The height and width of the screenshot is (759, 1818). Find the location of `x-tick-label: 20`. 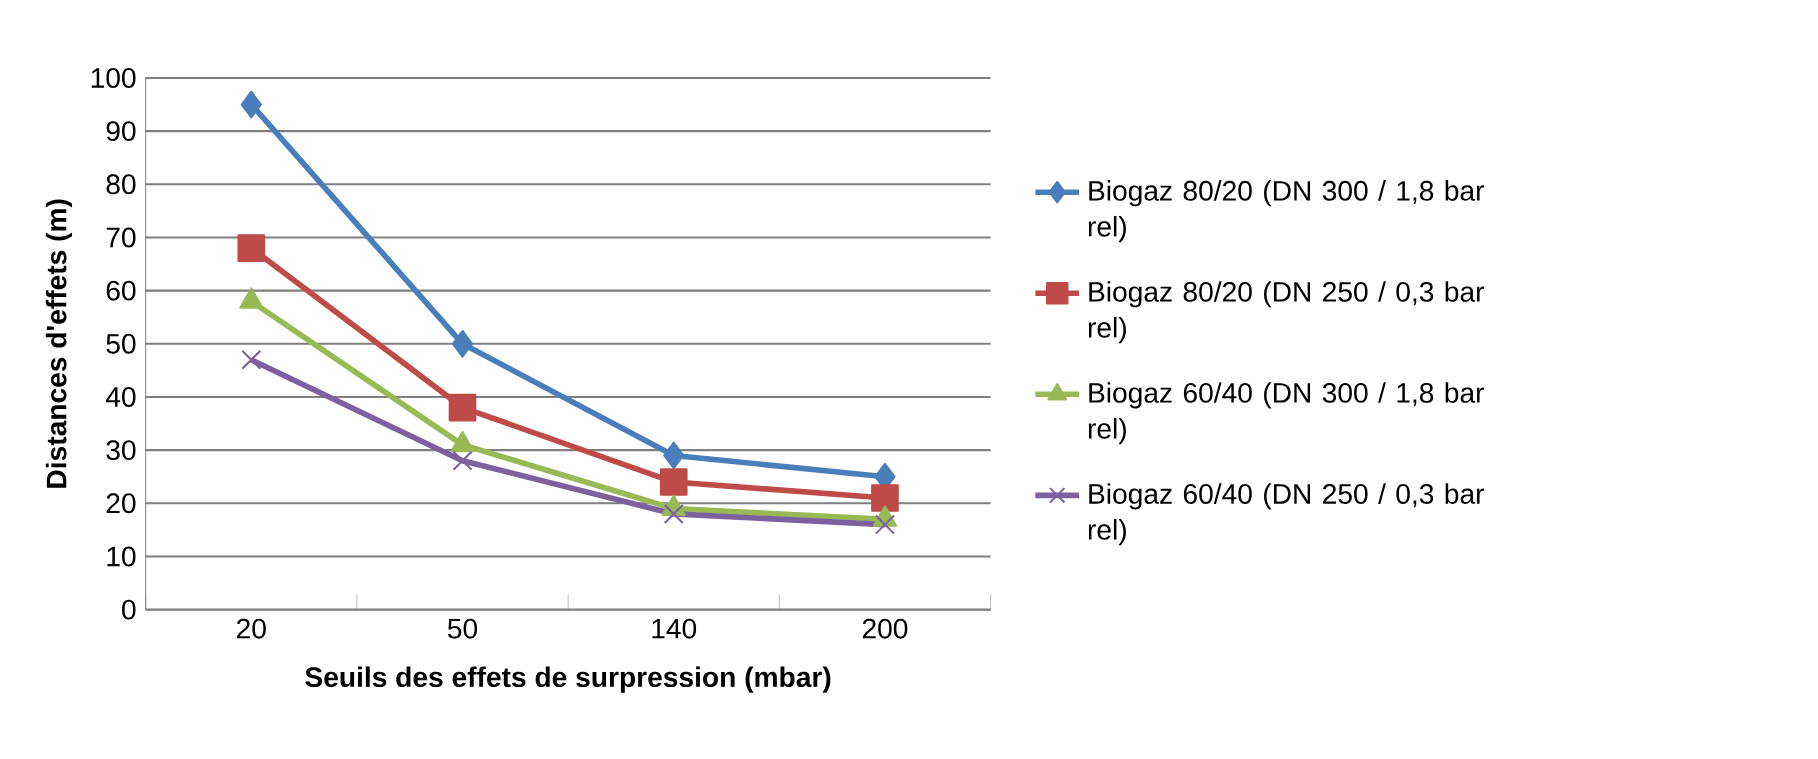

x-tick-label: 20 is located at coordinates (251, 628).